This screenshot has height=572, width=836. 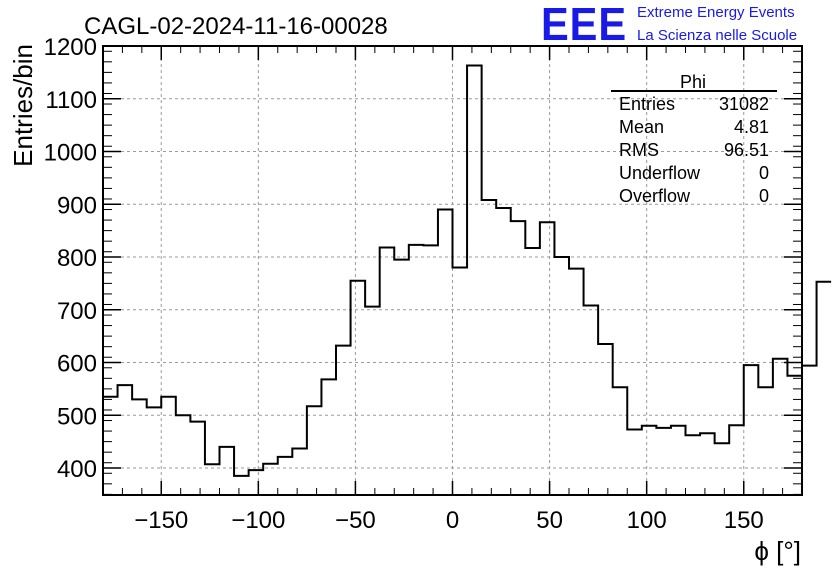 I want to click on y-tick-labels: 400 500 600 700 800 900 1000 1100 1200, so click(x=70, y=258).